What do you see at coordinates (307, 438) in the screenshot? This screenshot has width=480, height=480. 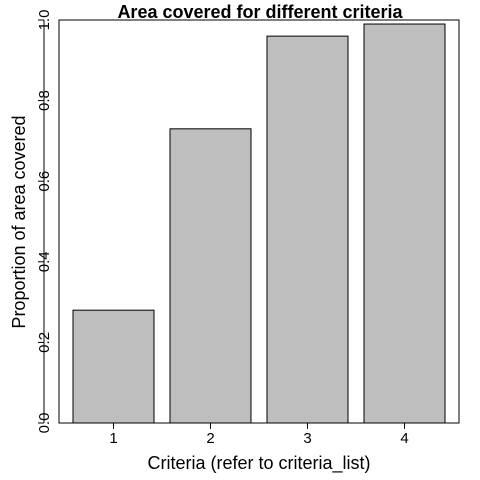 I see `x-tick-label: 3` at bounding box center [307, 438].